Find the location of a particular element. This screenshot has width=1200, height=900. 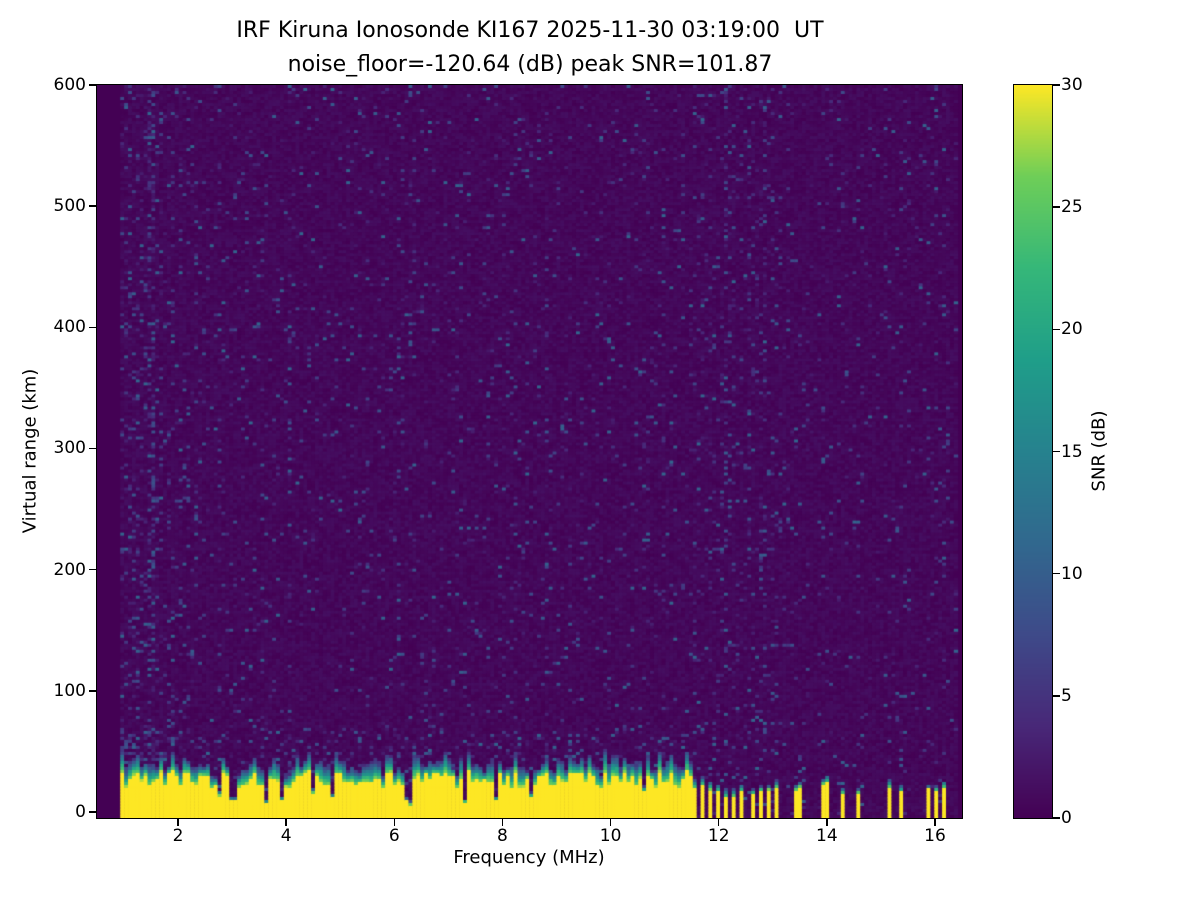

colorbar-tick-label: 20 is located at coordinates (1072, 329).